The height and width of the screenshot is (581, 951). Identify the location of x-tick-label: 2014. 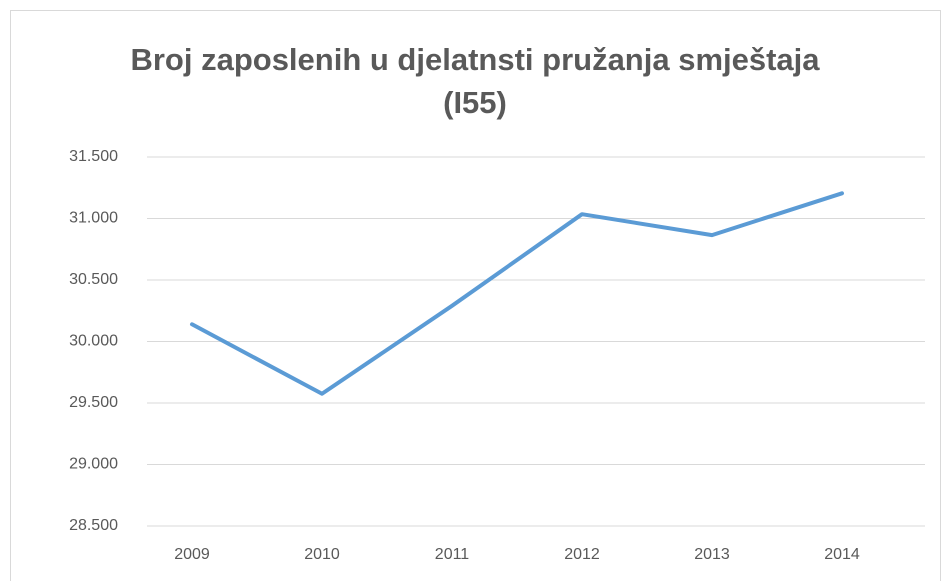
(842, 554).